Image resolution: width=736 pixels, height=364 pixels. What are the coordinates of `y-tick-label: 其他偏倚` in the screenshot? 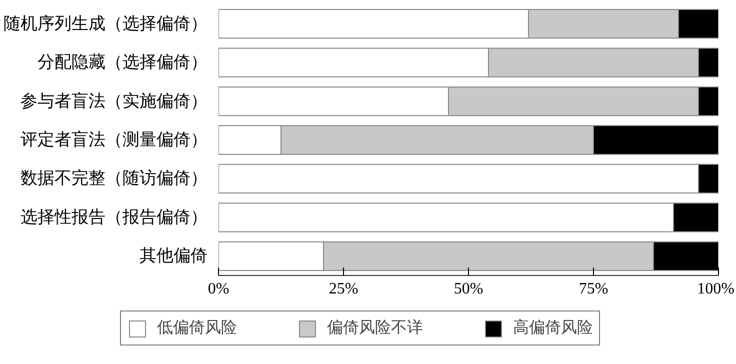 It's located at (174, 256).